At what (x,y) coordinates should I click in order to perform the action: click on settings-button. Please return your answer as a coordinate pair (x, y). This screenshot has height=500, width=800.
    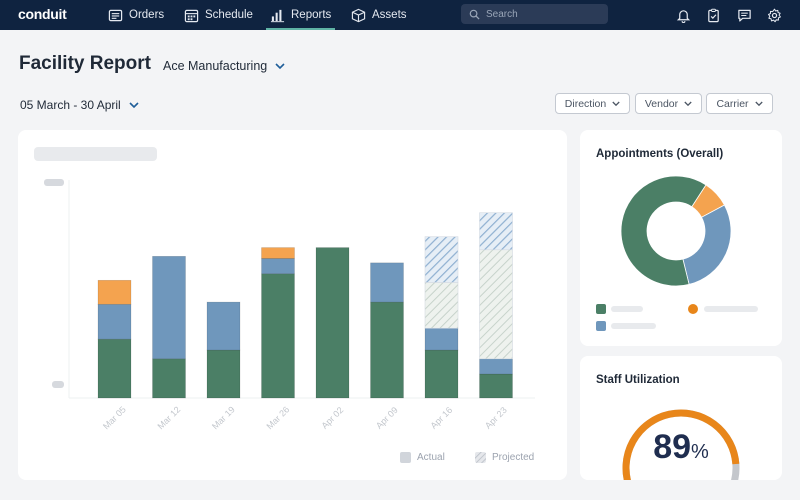
    Looking at the image, I should click on (774, 15).